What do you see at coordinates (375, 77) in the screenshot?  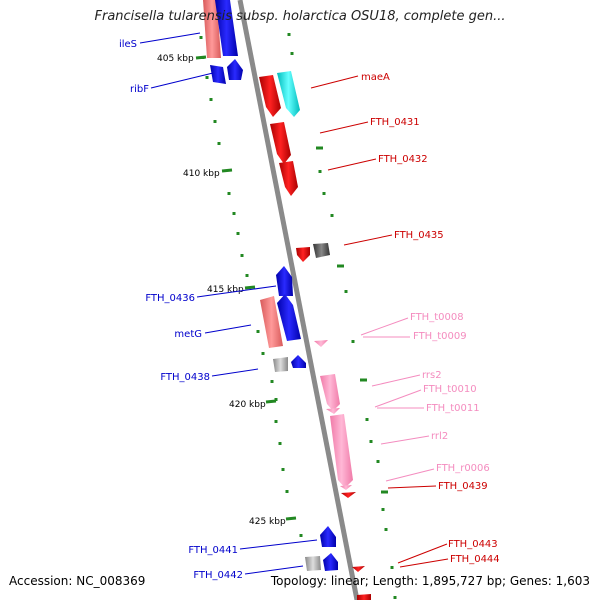 I see `gene-label-maeA: maeA` at bounding box center [375, 77].